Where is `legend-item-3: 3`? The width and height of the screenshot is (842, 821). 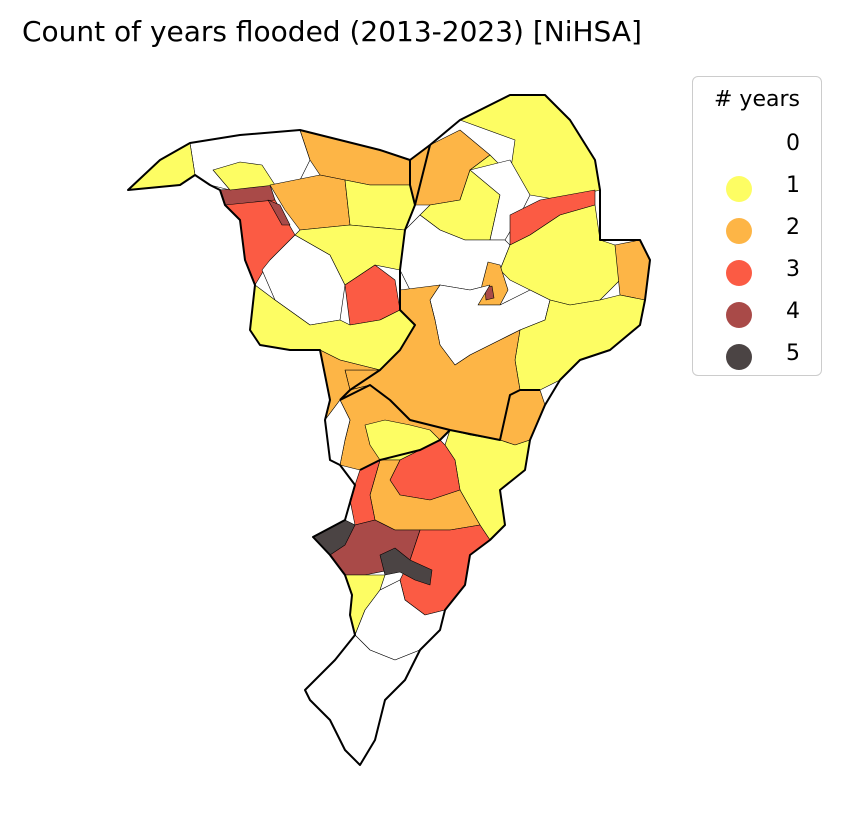
legend-item-3: 3 is located at coordinates (757, 275).